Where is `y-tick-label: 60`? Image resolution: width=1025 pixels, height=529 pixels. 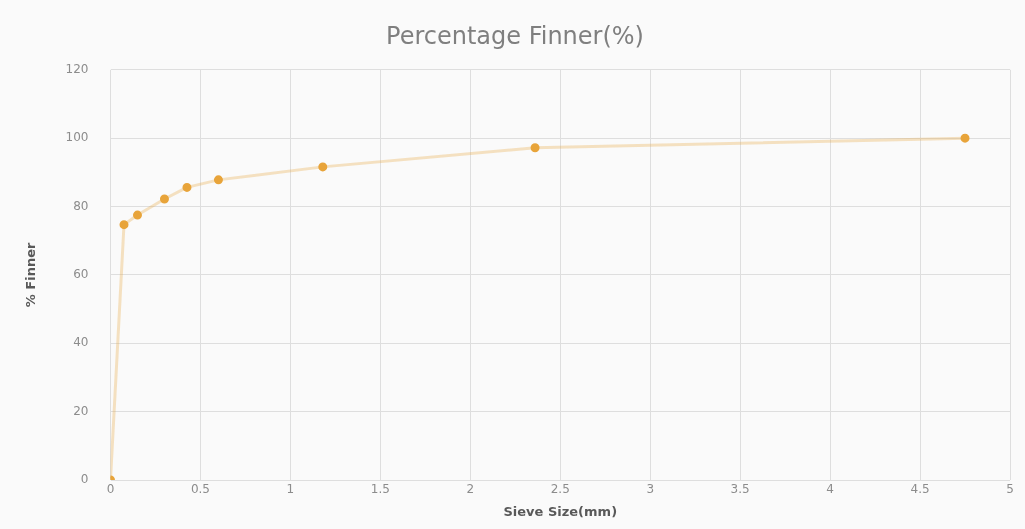 y-tick-label: 60 is located at coordinates (81, 274).